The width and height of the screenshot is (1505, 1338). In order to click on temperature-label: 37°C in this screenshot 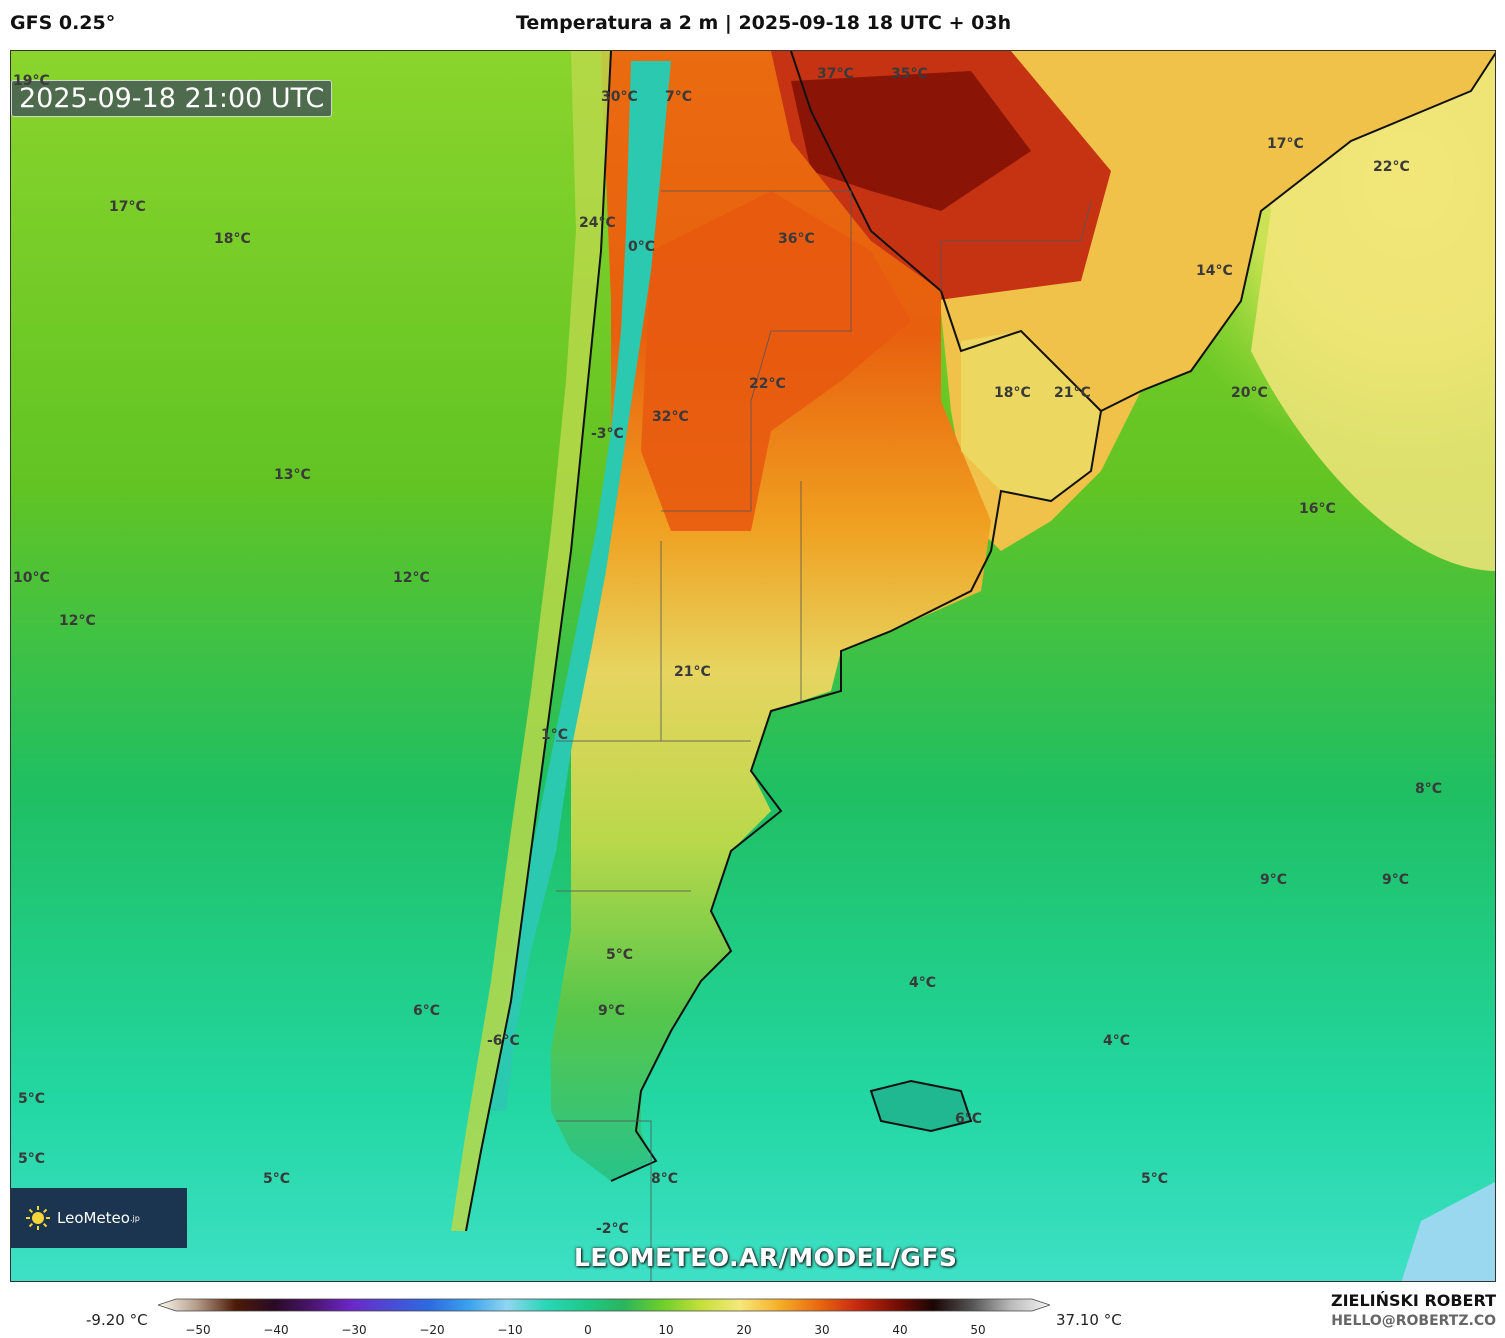, I will do `click(835, 74)`.